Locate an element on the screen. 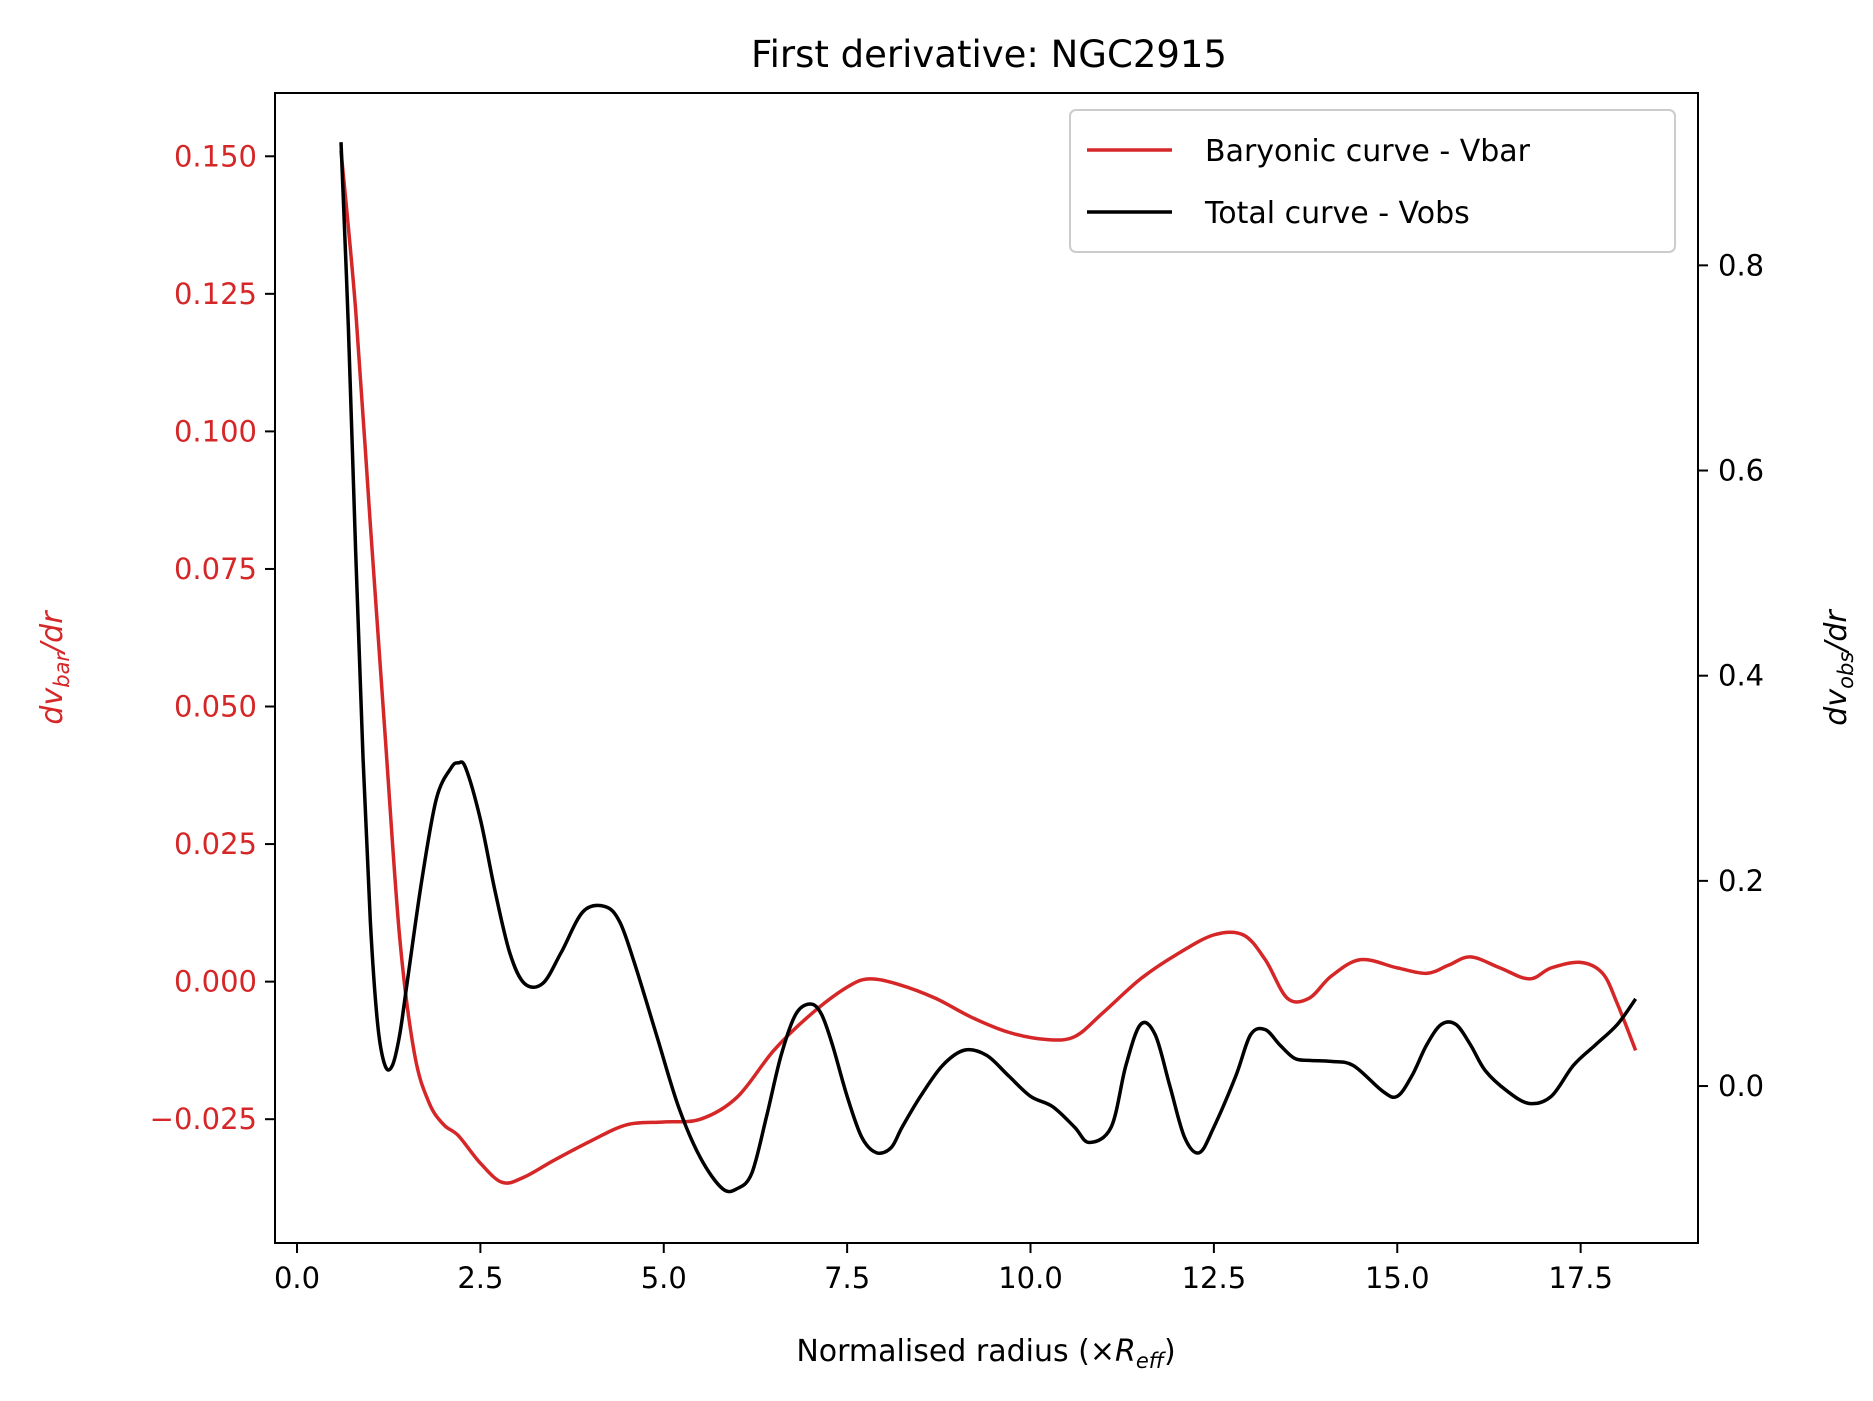  y-left-axis-label: dvbar/dr is located at coordinates (54, 667).